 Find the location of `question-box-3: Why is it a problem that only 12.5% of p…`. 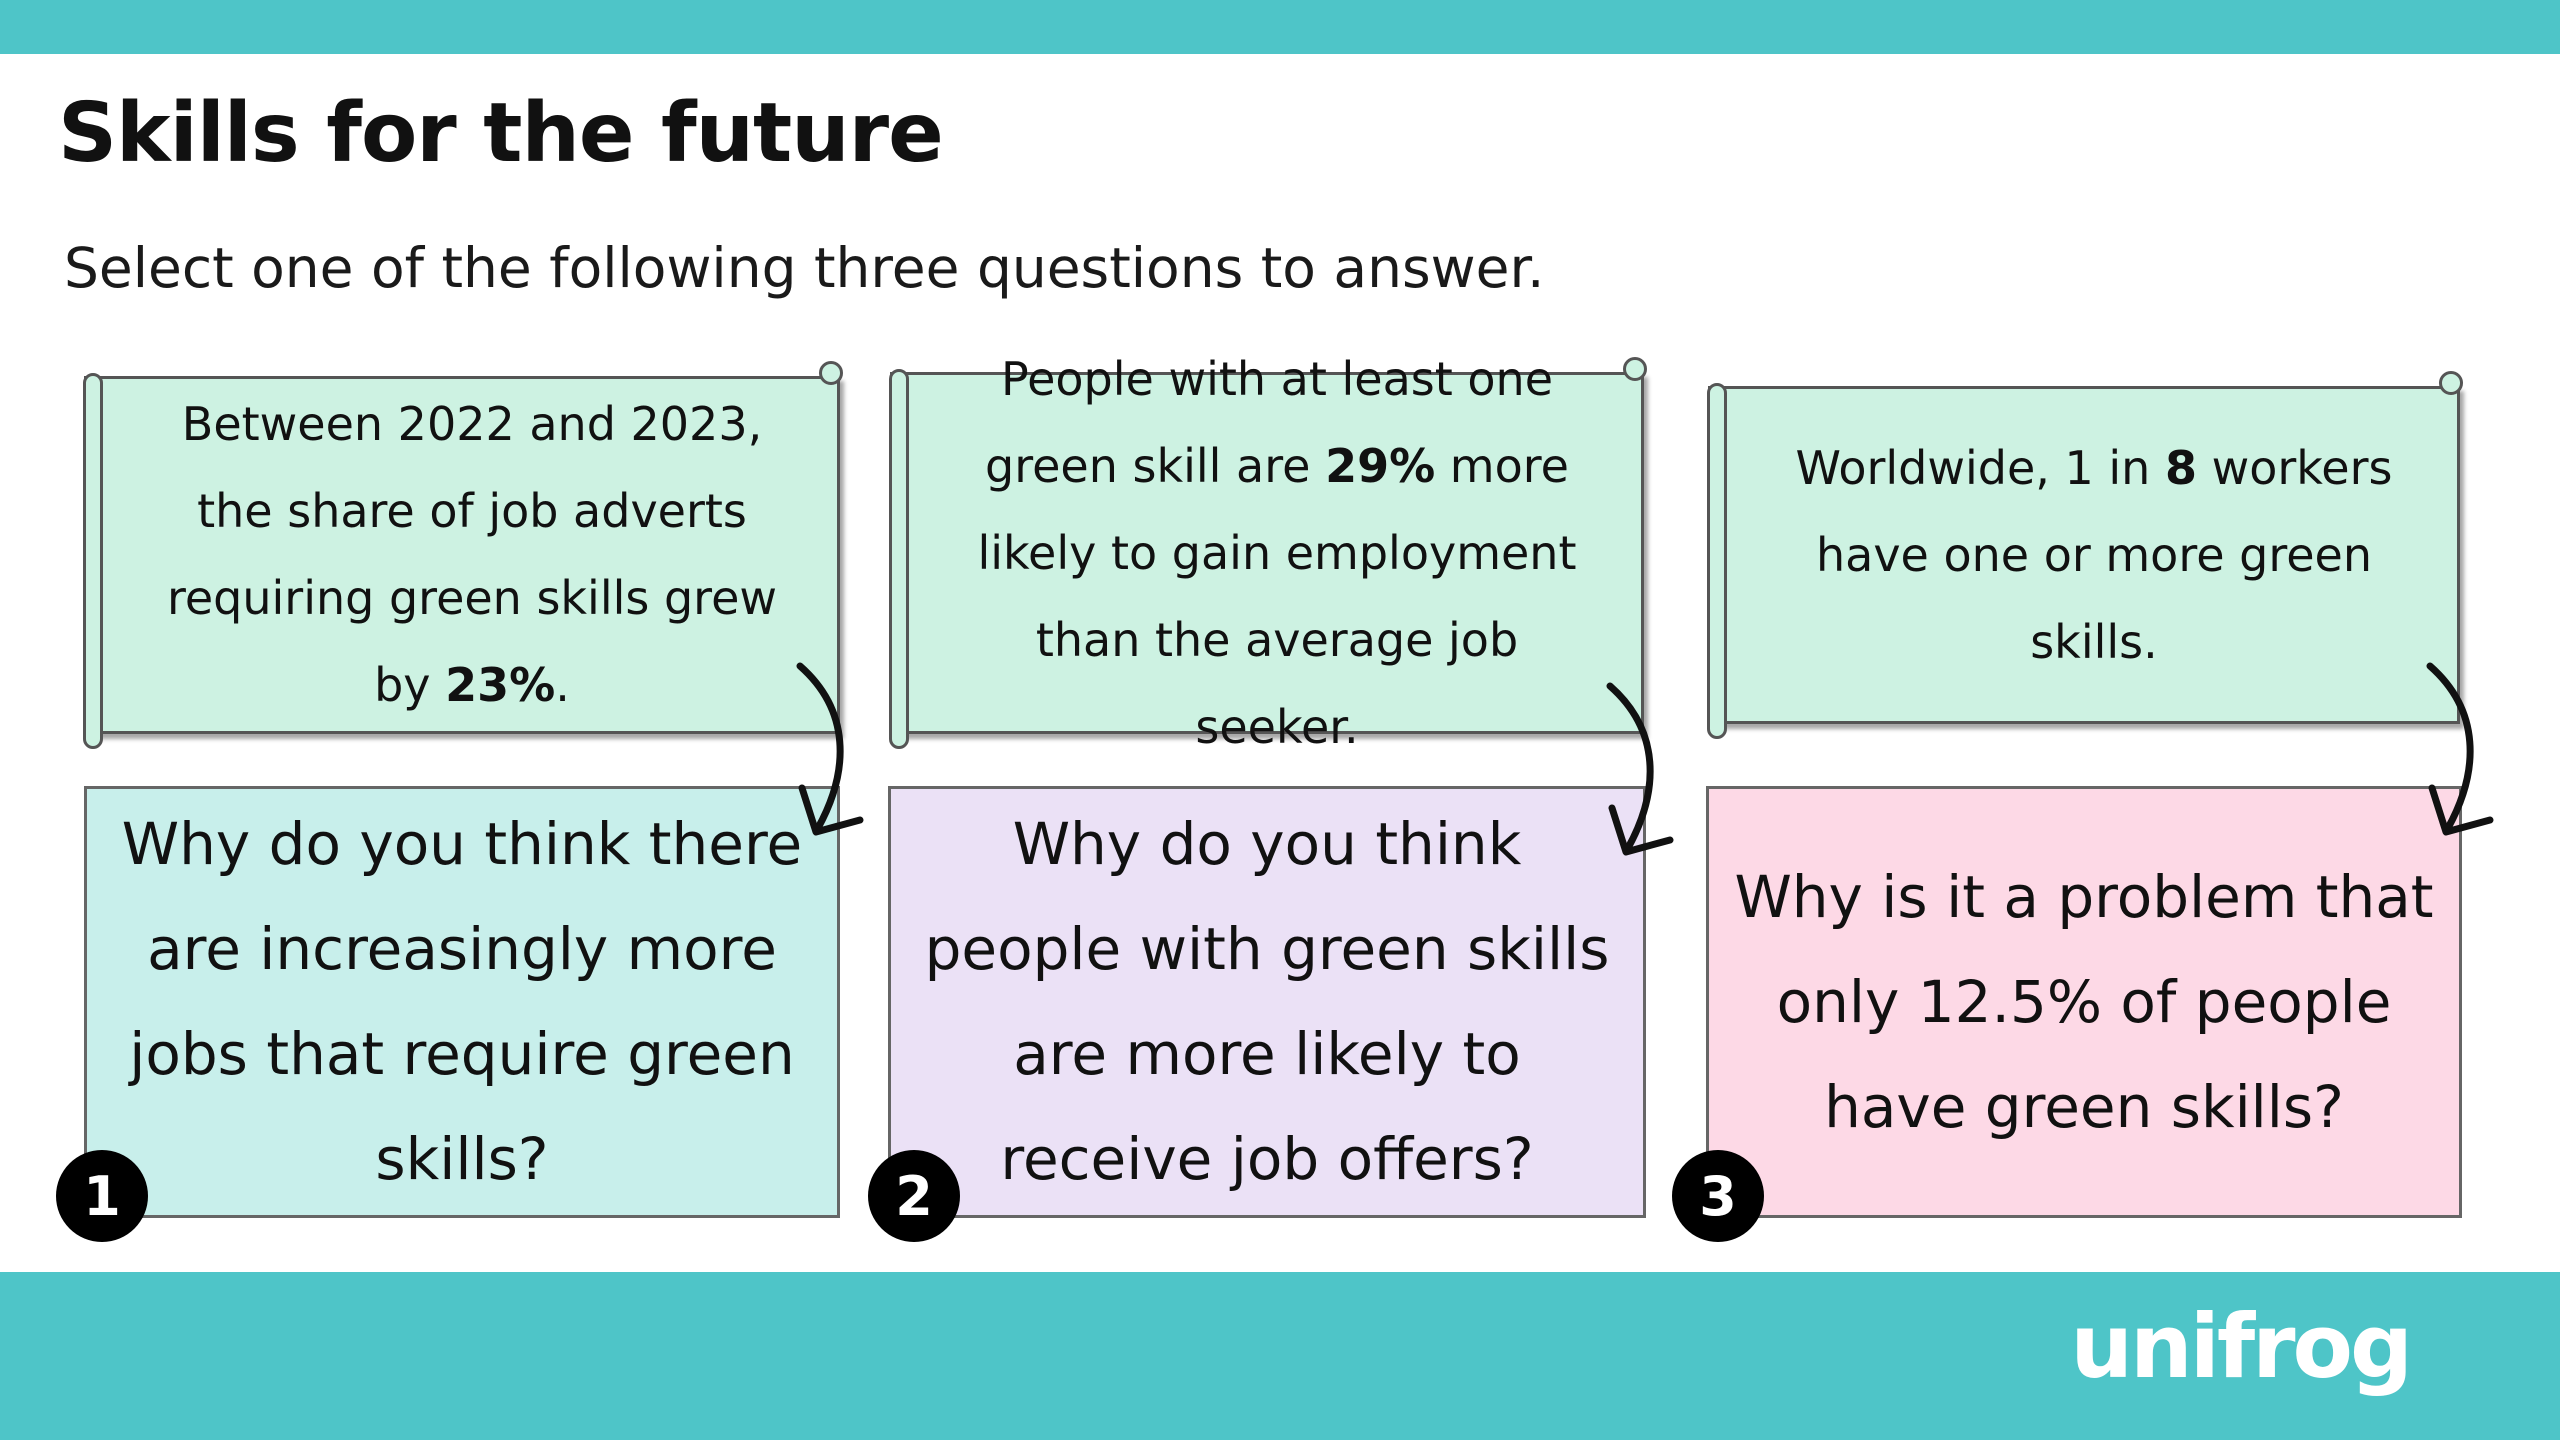

question-box-3: Why is it a problem that only 12.5% of p… is located at coordinates (2084, 1002).